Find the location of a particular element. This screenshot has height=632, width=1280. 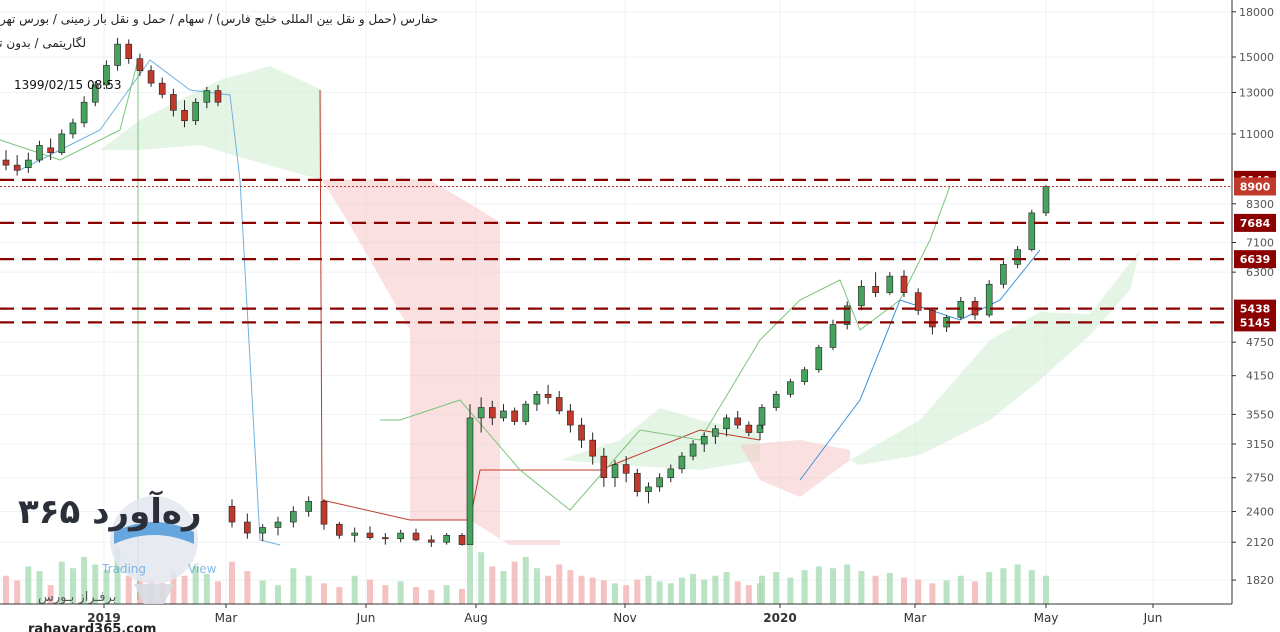

y-tick-label: 2120 is located at coordinates (1260, 542).